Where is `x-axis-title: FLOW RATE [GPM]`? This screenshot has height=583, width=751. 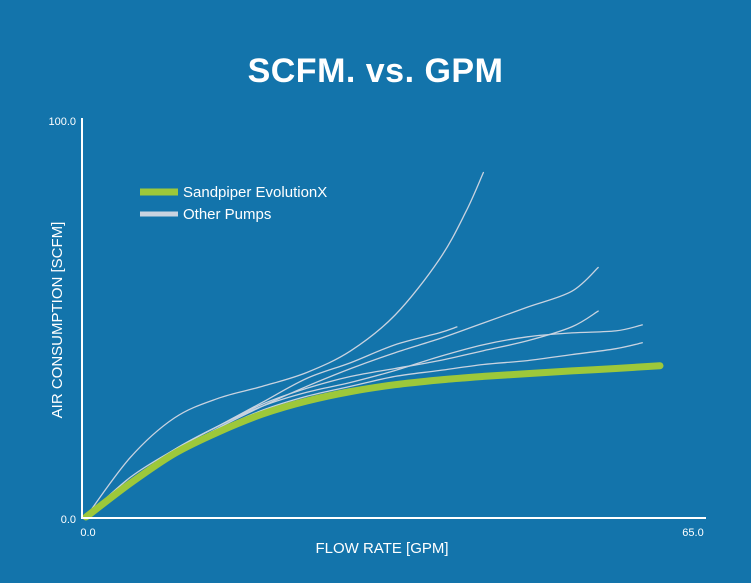 x-axis-title: FLOW RATE [GPM] is located at coordinates (381, 548).